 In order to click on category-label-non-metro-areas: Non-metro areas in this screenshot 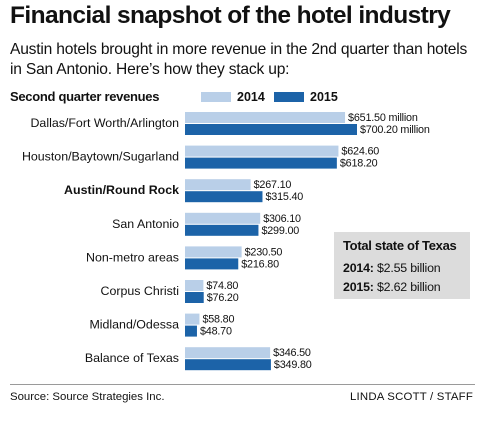, I will do `click(132, 257)`.